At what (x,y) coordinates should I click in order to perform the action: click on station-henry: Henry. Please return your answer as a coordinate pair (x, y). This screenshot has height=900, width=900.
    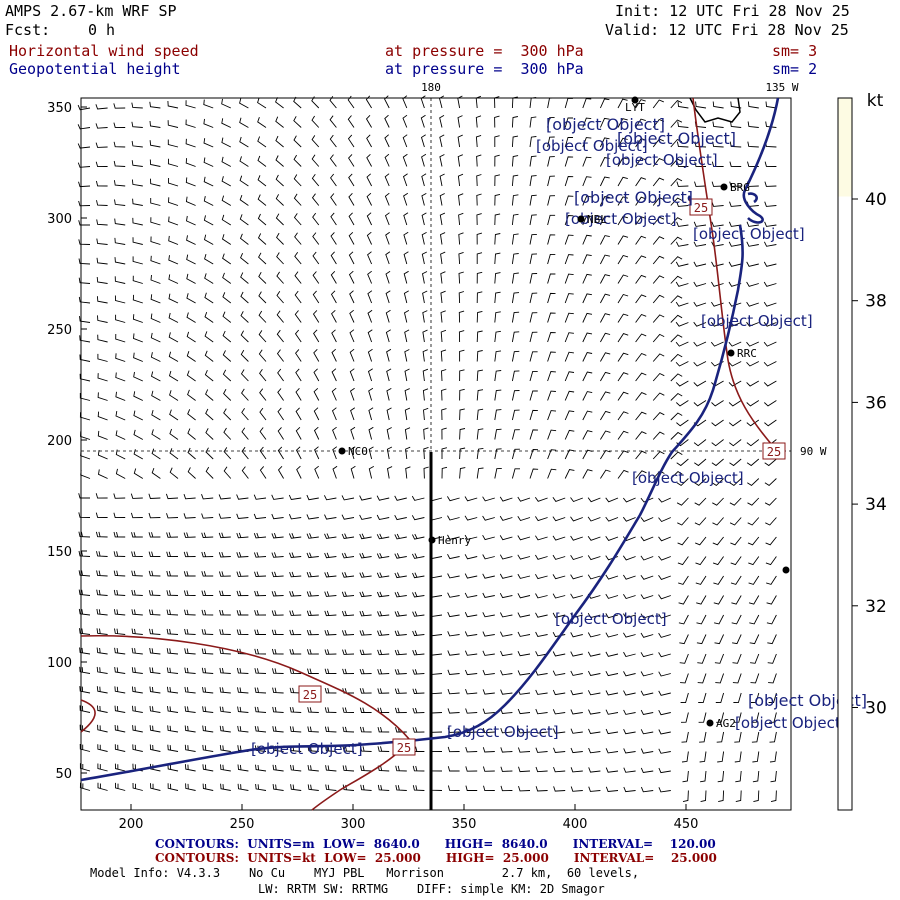
    Looking at the image, I should click on (450, 540).